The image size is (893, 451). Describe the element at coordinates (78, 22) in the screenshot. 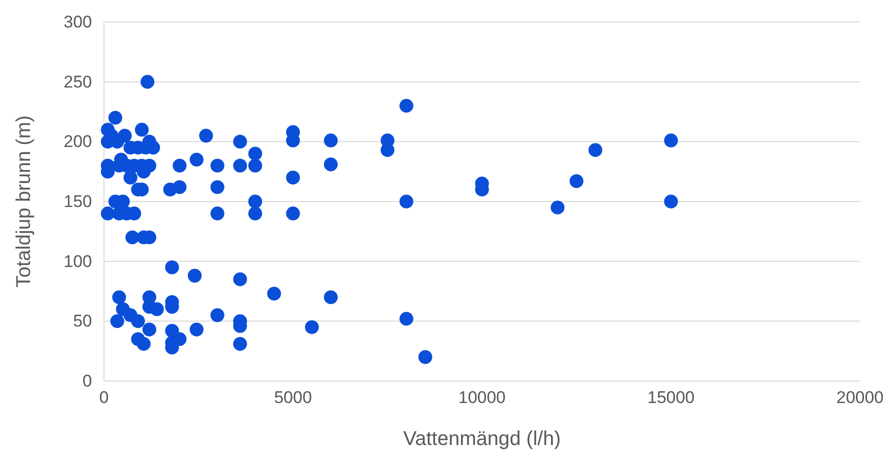

I see `y-tick-label: 300` at that location.